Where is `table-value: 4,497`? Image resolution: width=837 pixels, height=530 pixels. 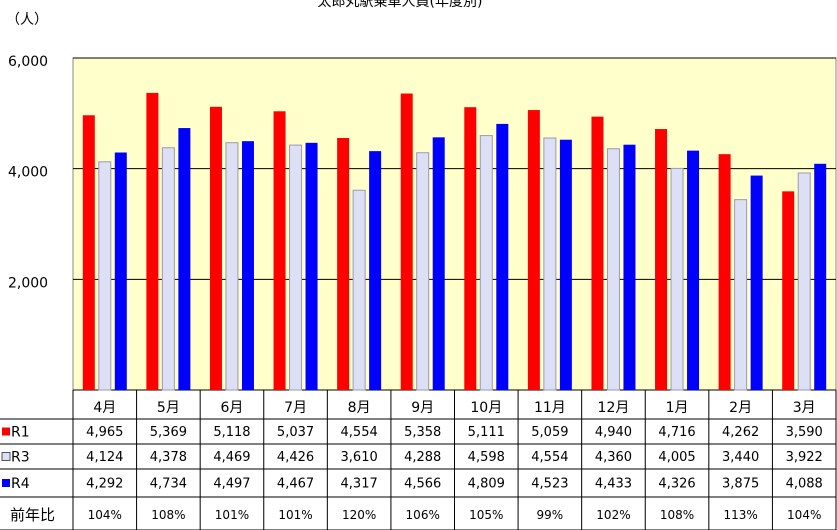
table-value: 4,497 is located at coordinates (231, 484).